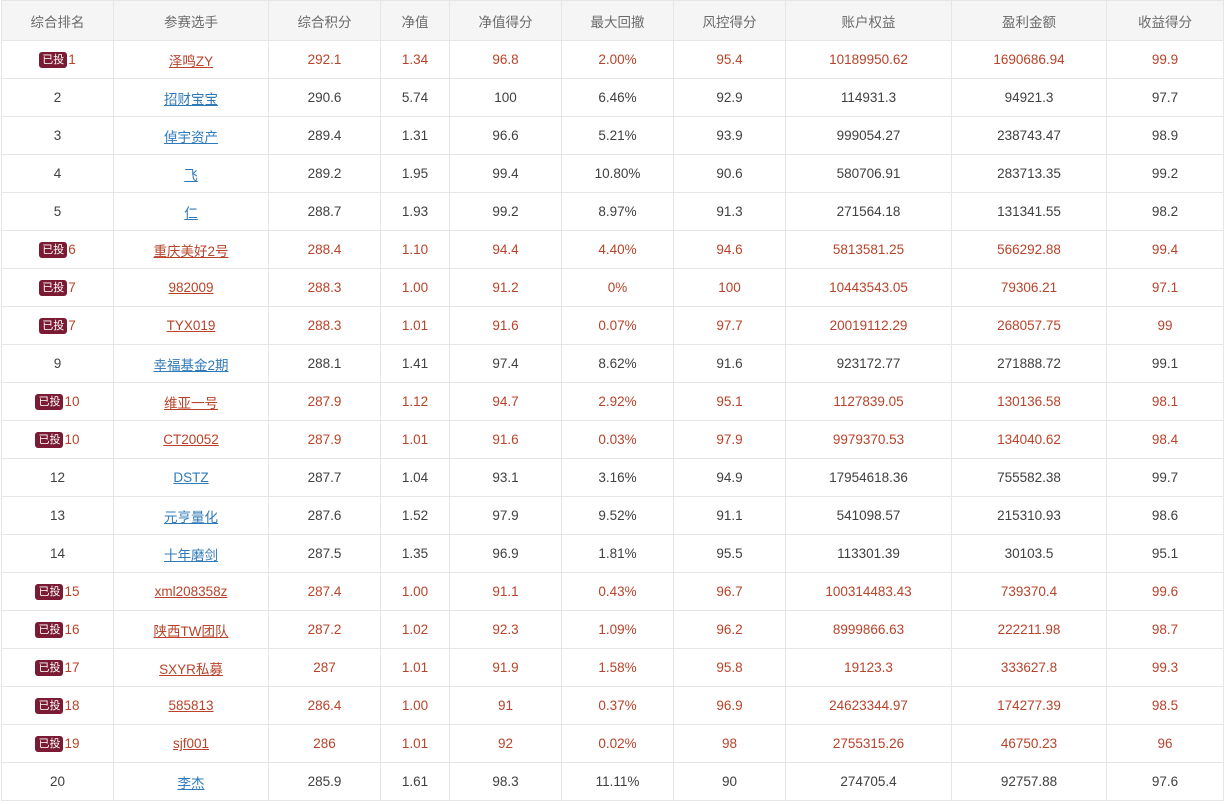 The image size is (1224, 804). I want to click on player-link: SXYR私募, so click(191, 669).